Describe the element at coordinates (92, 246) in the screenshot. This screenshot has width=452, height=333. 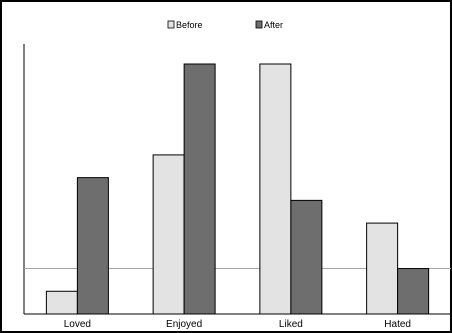
I see `bar-after-loved` at that location.